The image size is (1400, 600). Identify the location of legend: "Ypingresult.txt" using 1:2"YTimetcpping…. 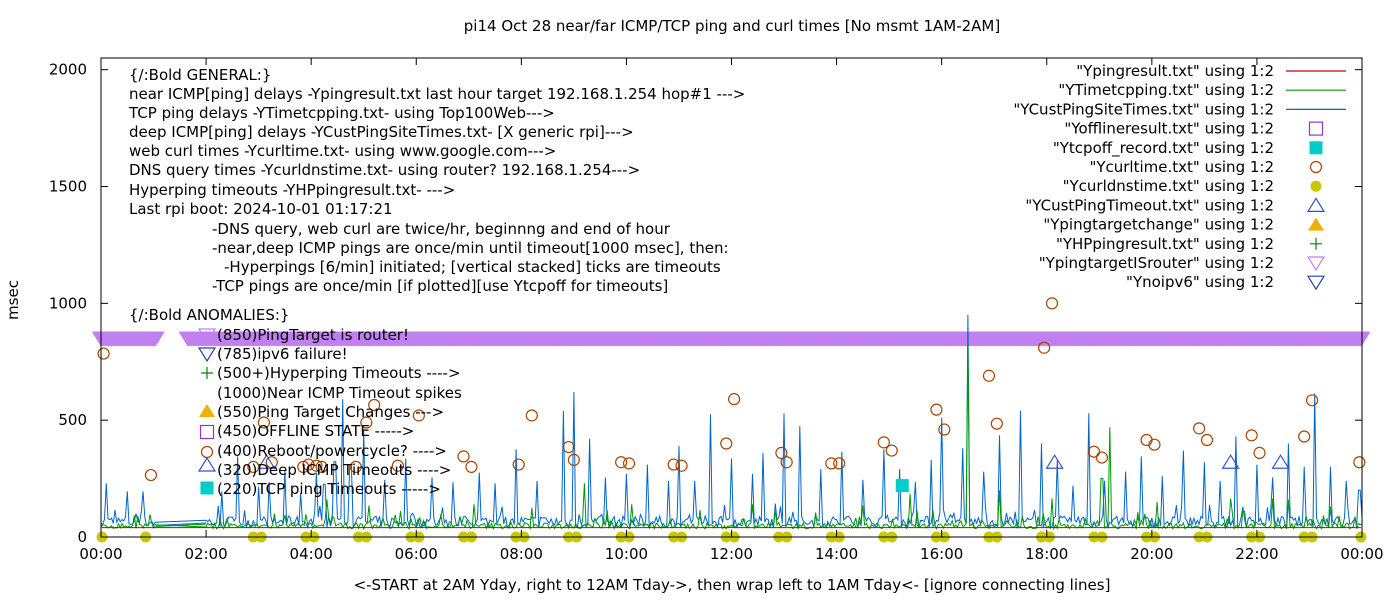
(1179, 176).